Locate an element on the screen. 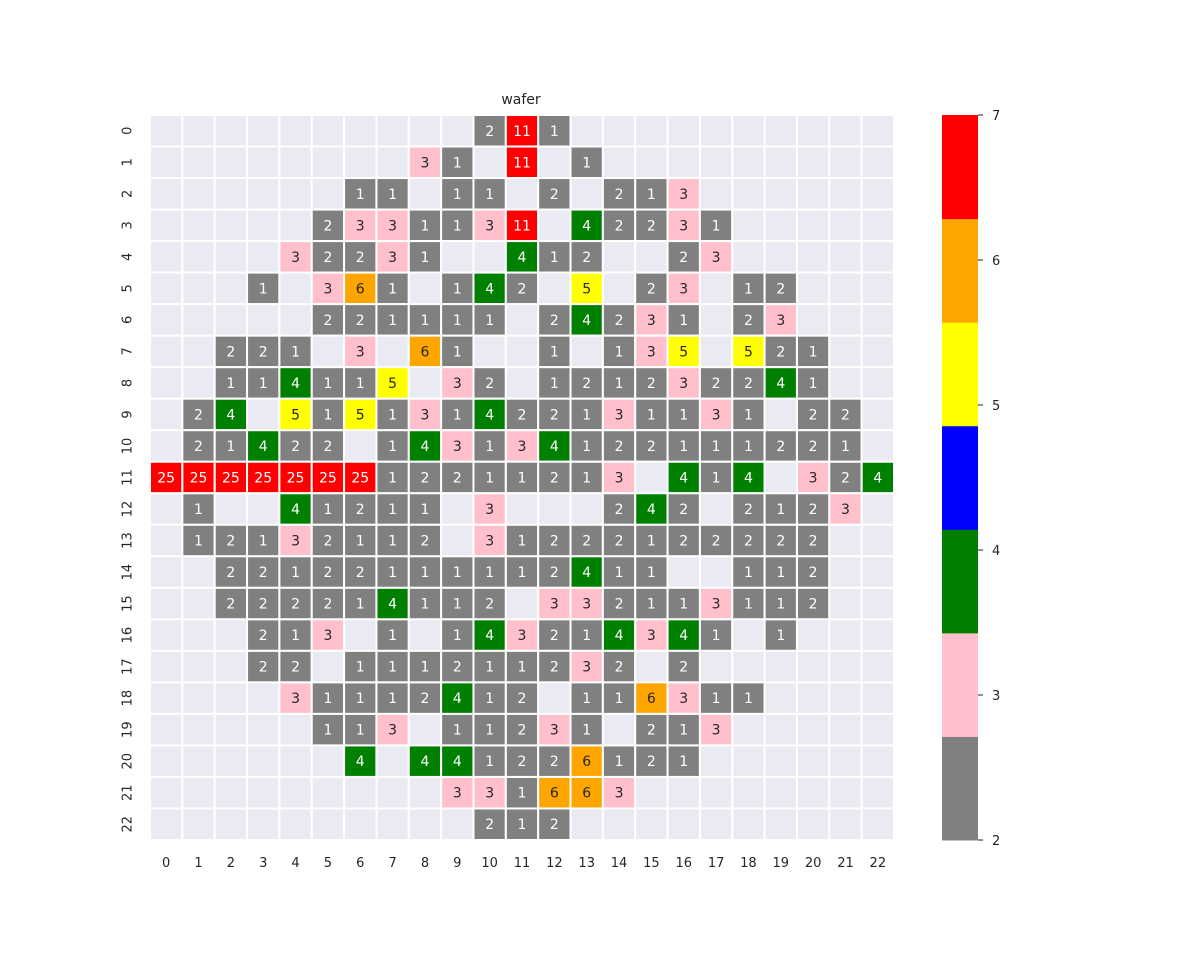  colorbar-segment is located at coordinates (960, 167).